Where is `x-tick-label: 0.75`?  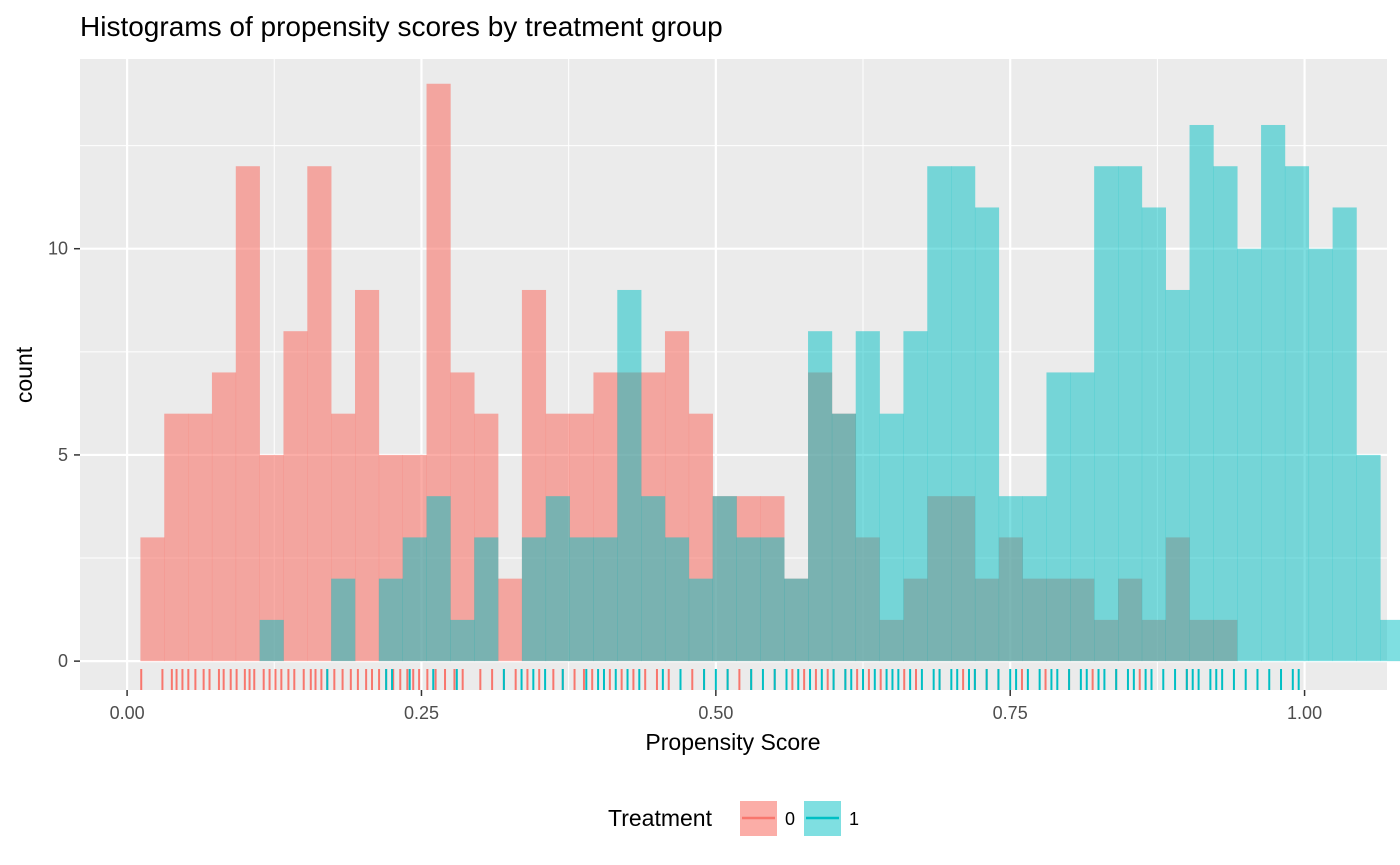
x-tick-label: 0.75 is located at coordinates (1010, 713).